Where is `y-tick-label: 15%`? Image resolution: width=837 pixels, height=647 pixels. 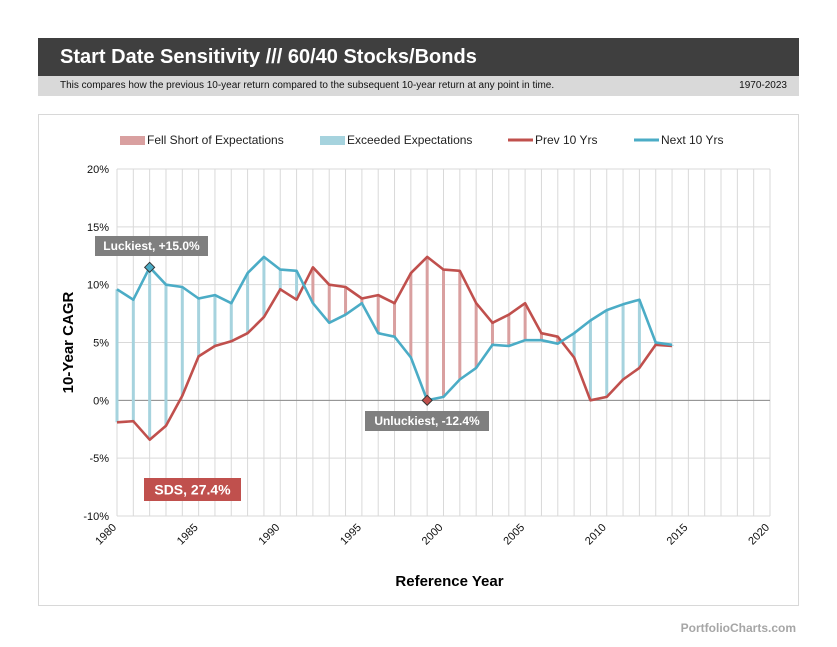
y-tick-label: 15% is located at coordinates (98, 228).